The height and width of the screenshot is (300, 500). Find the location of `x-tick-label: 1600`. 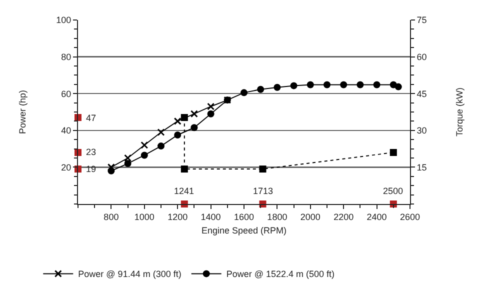

x-tick-label: 1600 is located at coordinates (244, 217).